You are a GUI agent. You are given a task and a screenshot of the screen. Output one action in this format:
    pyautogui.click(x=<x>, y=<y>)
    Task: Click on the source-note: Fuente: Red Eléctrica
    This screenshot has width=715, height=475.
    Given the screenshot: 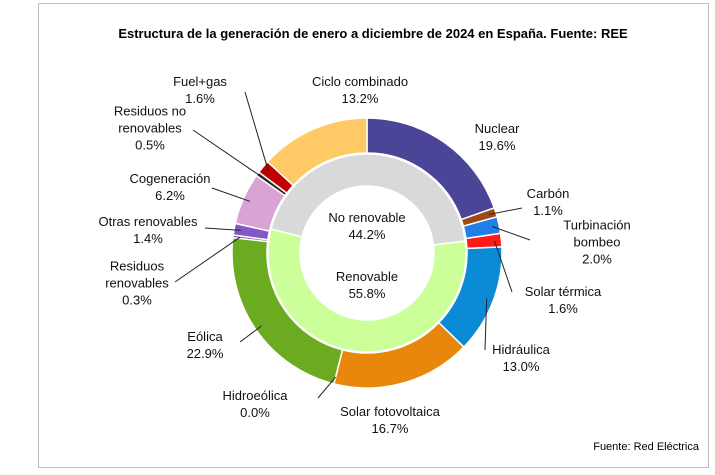 What is the action you would take?
    pyautogui.click(x=646, y=447)
    